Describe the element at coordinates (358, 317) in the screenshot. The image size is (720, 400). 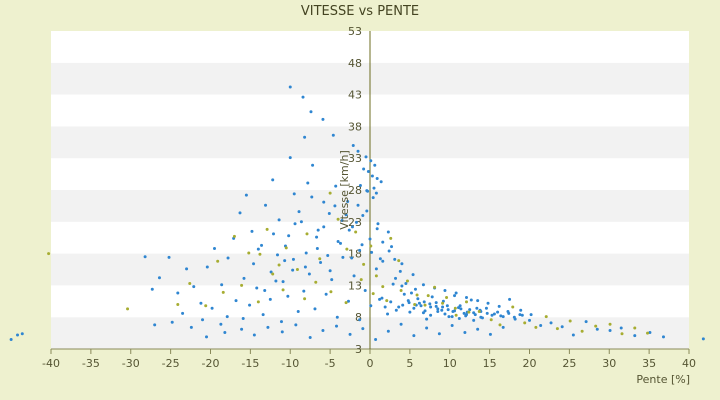
I see `y-tick-label: 8` at that location.